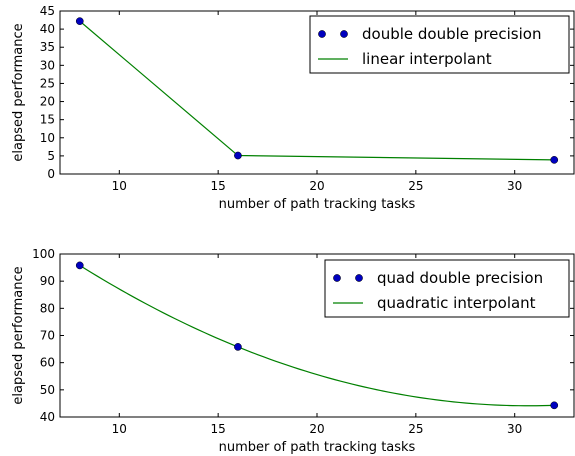 The image size is (575, 456). I want to click on y-tick-label: 35, so click(47, 47).